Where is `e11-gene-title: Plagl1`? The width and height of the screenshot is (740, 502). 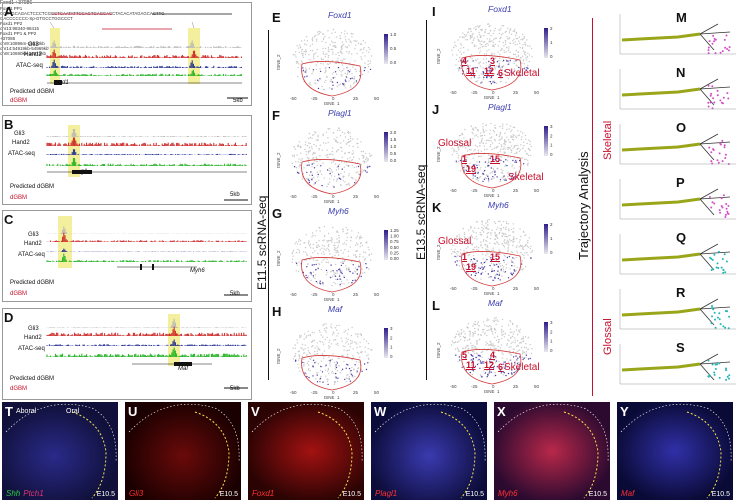
e11-gene-title: Plagl1 is located at coordinates (340, 113).